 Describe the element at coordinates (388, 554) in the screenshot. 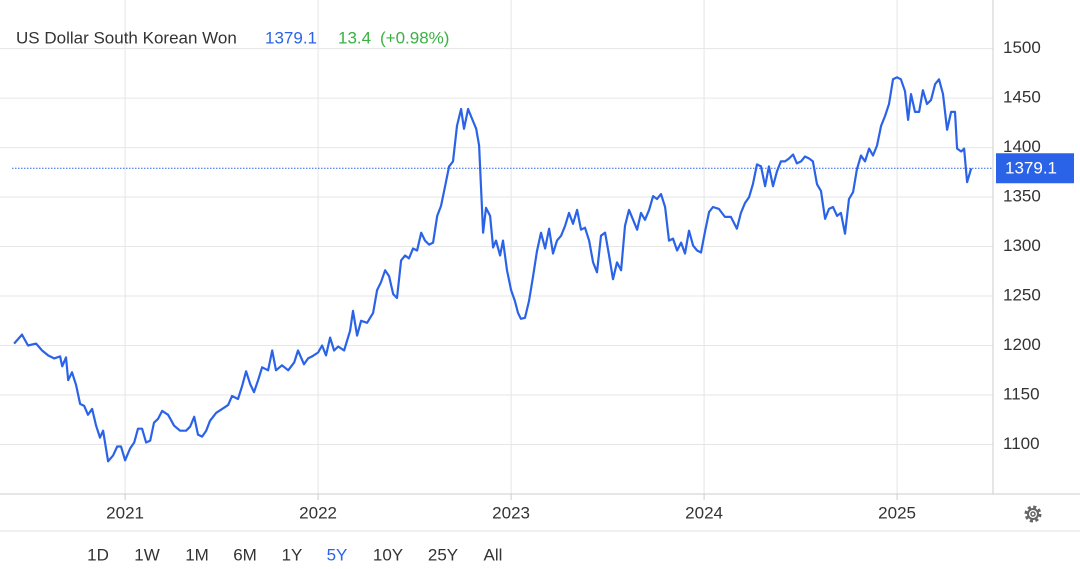

I see `range-button: 10Y` at that location.